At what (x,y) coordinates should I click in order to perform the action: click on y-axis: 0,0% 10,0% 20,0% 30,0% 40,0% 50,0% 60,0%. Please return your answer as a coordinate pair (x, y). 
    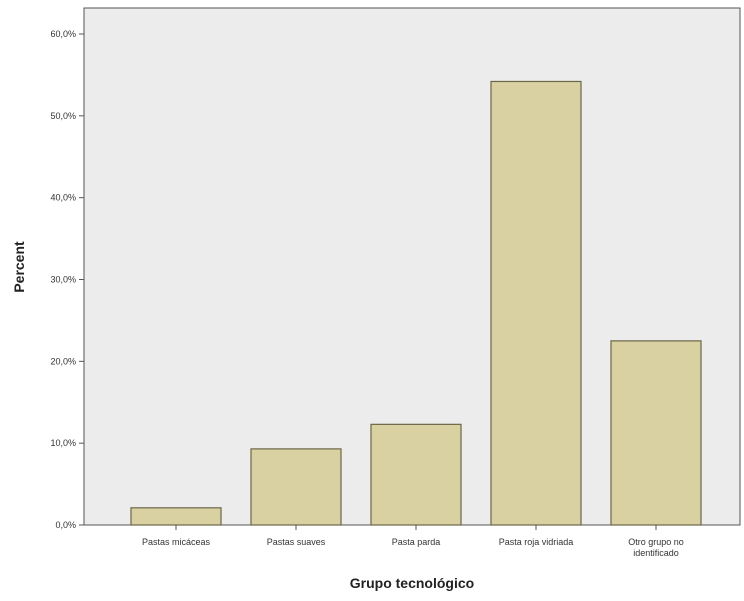
    Looking at the image, I should click on (67, 279).